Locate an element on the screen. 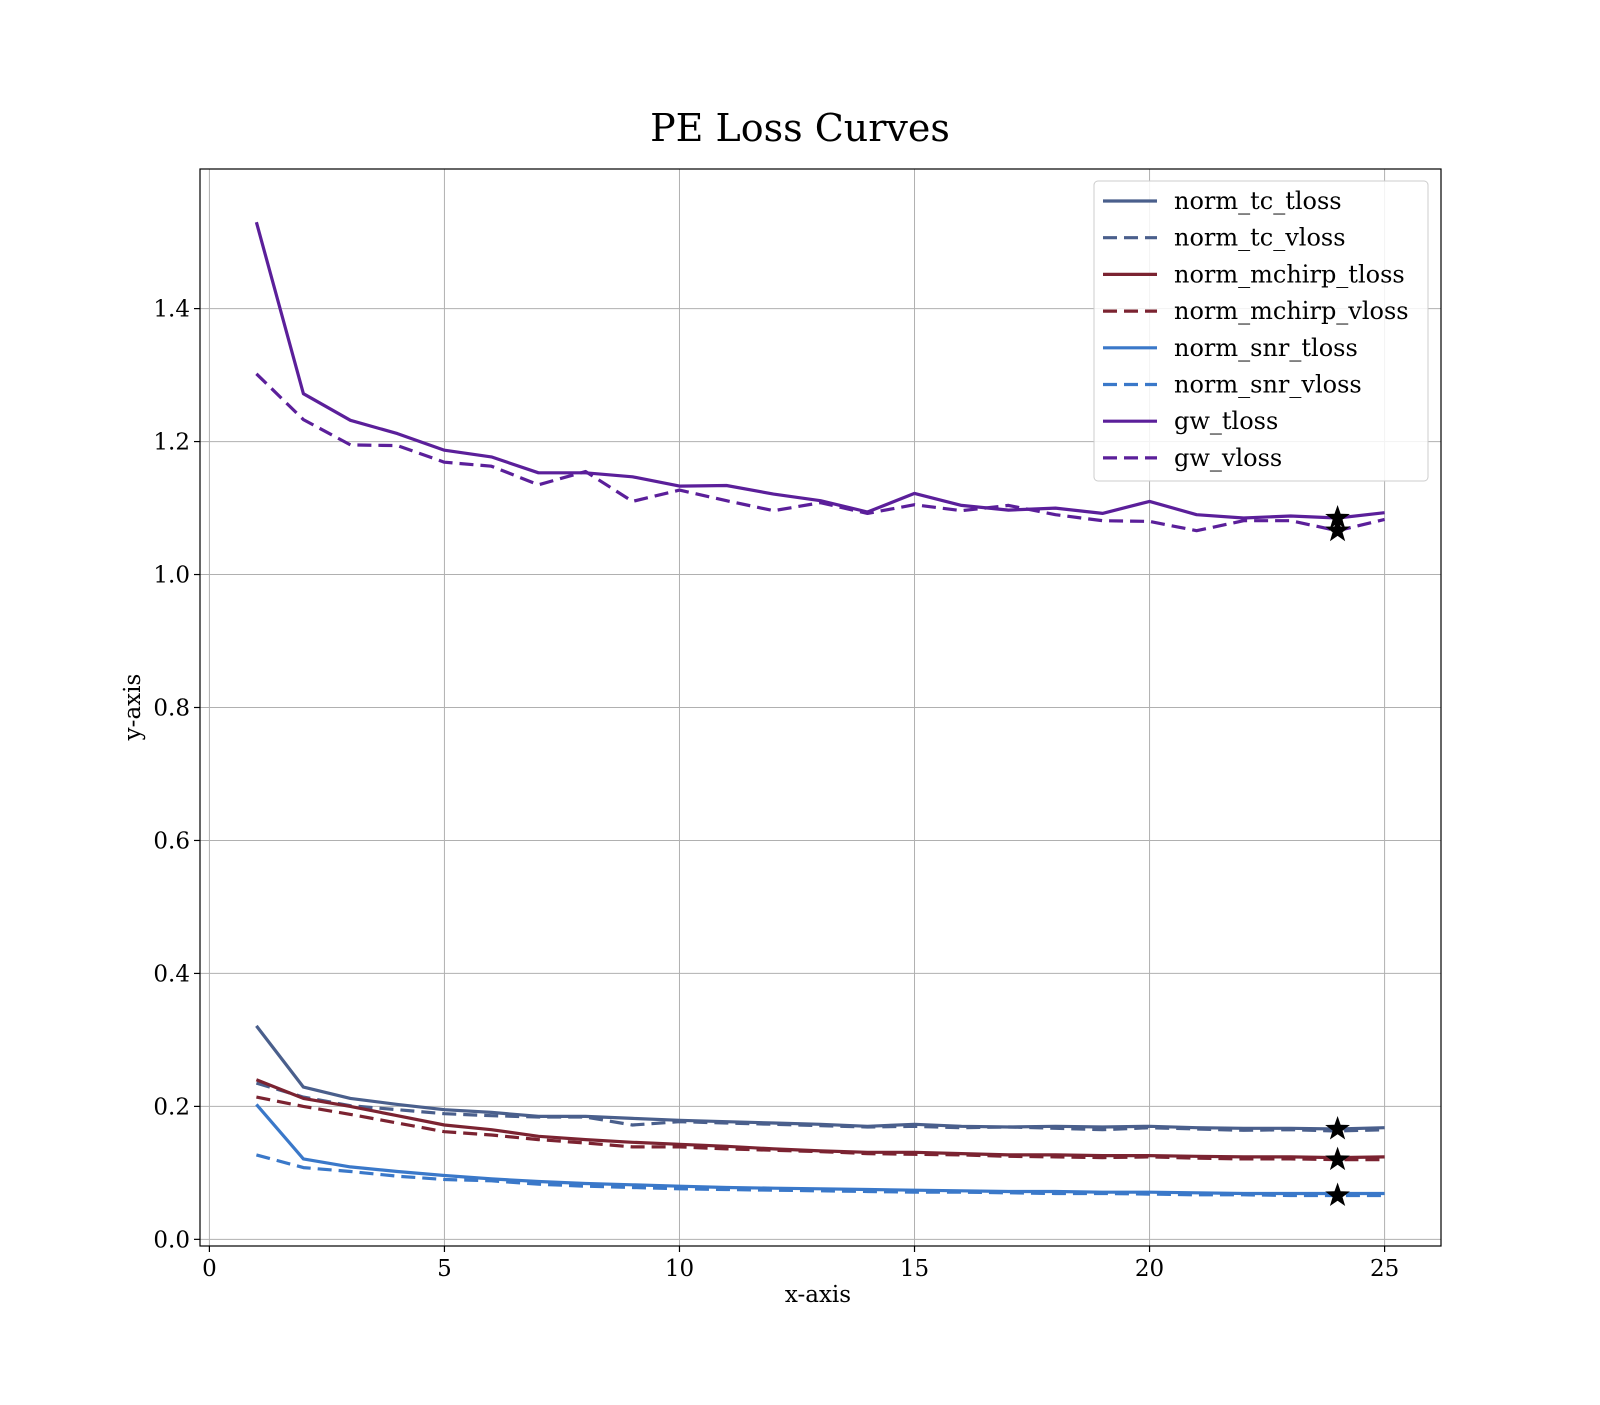 The height and width of the screenshot is (1405, 1600). x-tick-label: 10 is located at coordinates (679, 1269).